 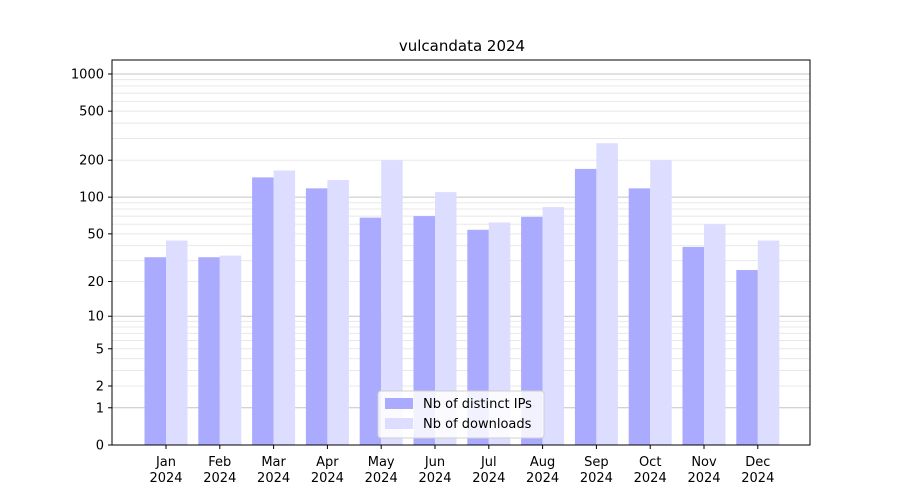 I want to click on y-tick-label: 50, so click(x=95, y=234).